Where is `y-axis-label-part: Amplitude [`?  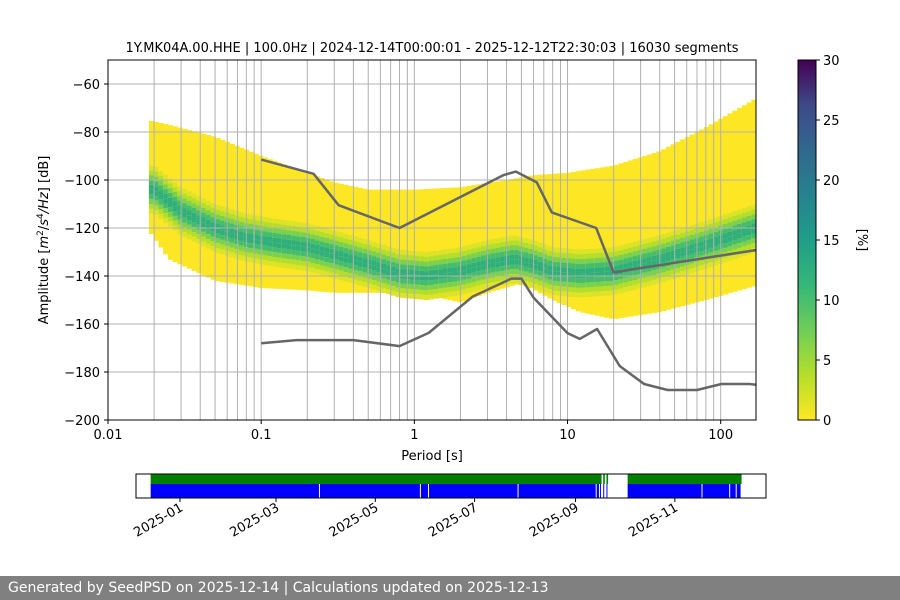
y-axis-label-part: Amplitude [ is located at coordinates (44, 287).